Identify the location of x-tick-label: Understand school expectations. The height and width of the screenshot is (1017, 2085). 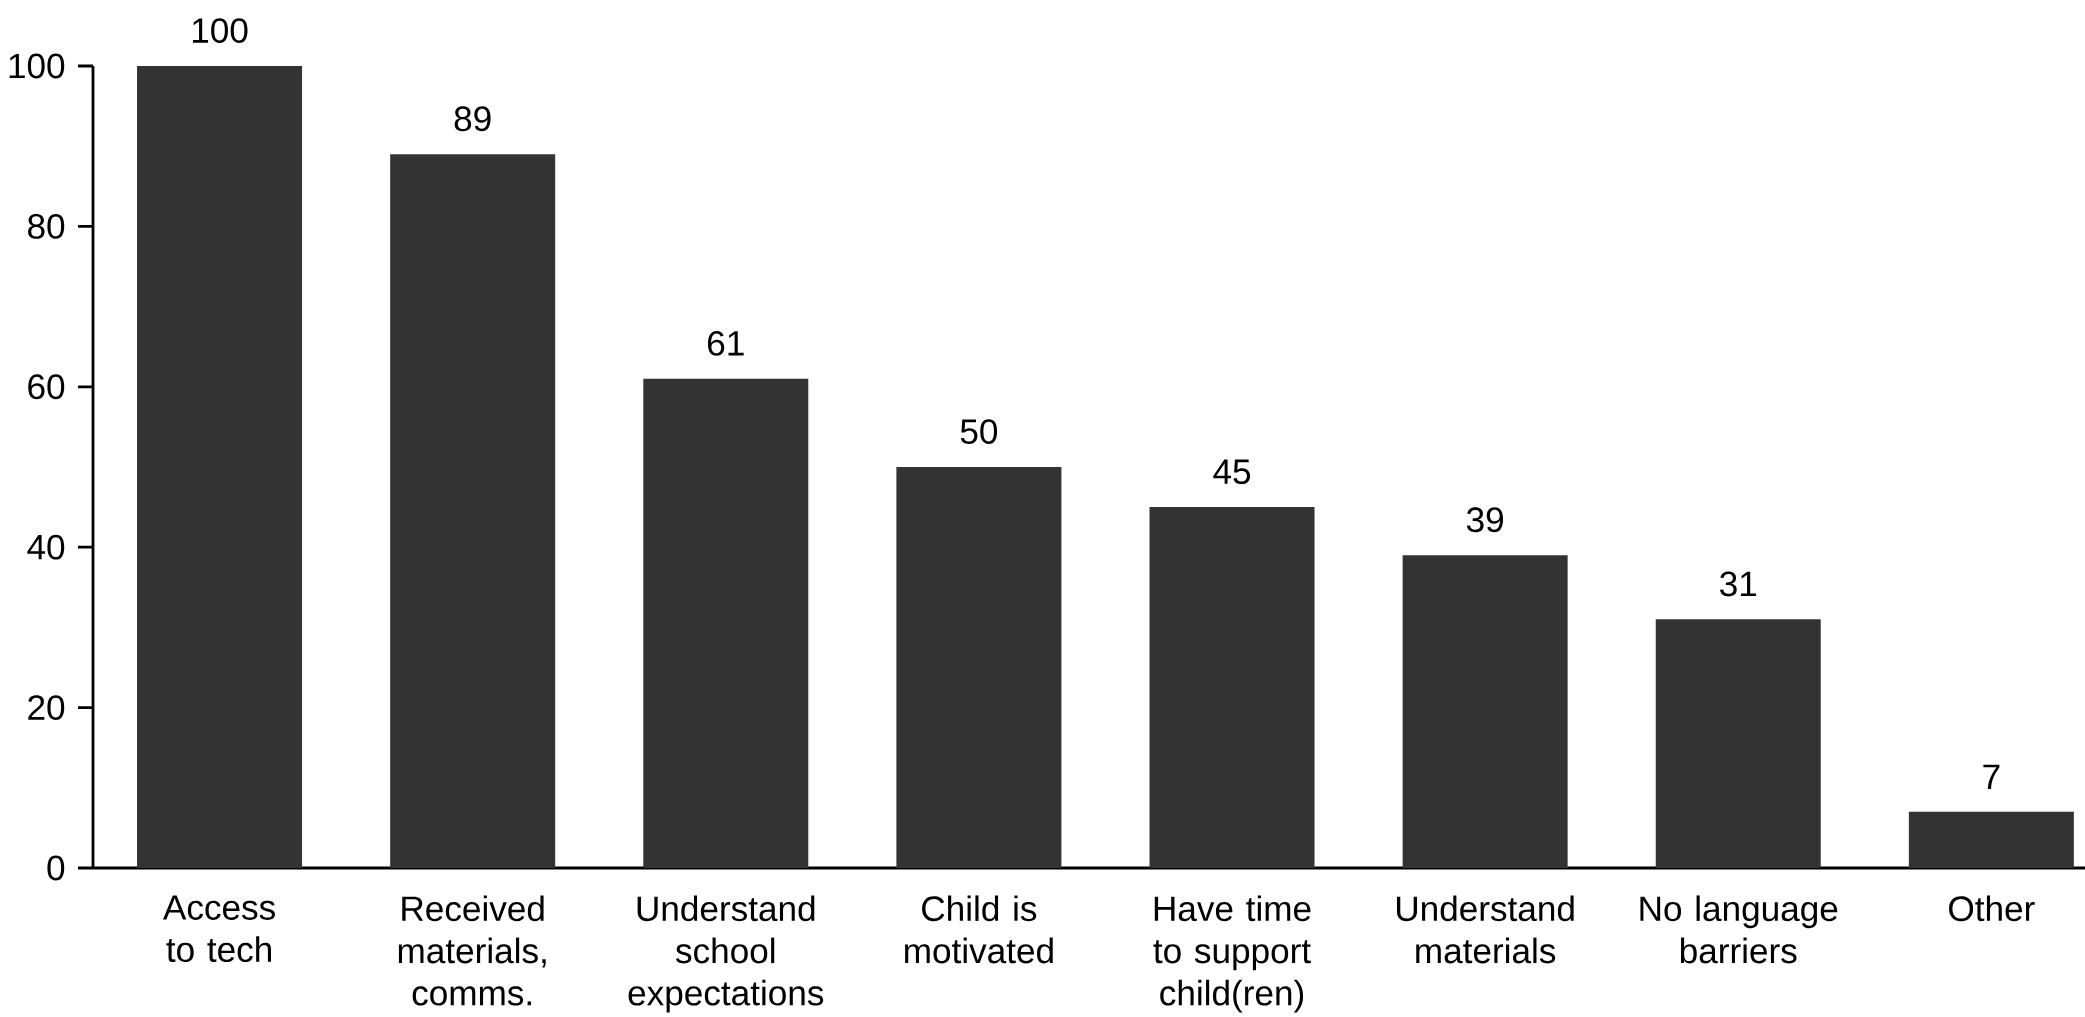
(726, 954).